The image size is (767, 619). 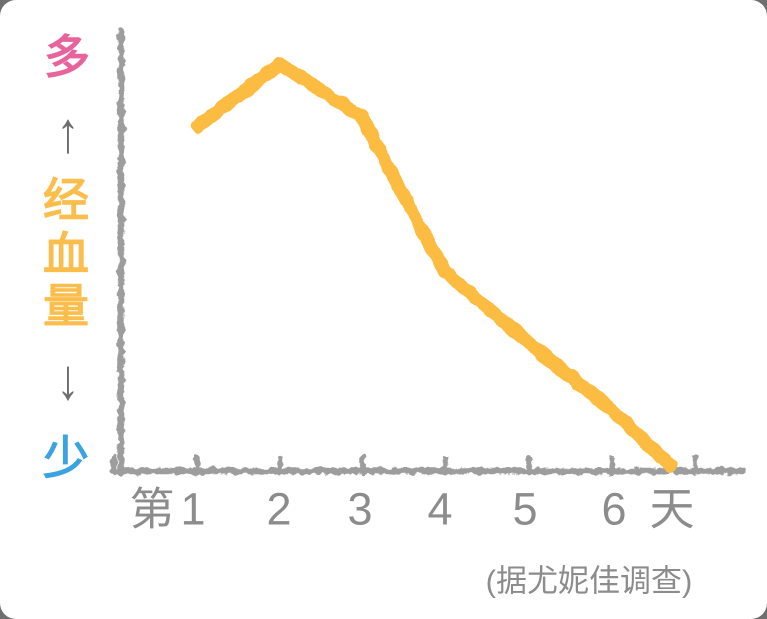 I want to click on y-axis-title-char-jing: 经, so click(x=66, y=200).